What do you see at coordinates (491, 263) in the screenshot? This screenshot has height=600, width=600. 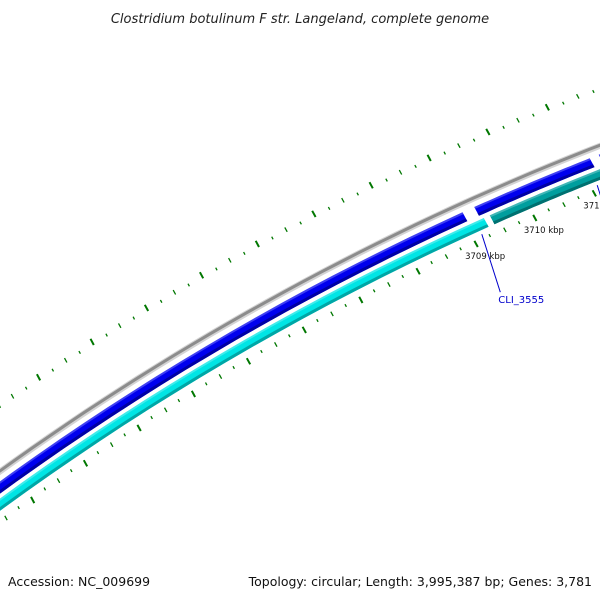 I see `gene-leader-line` at bounding box center [491, 263].